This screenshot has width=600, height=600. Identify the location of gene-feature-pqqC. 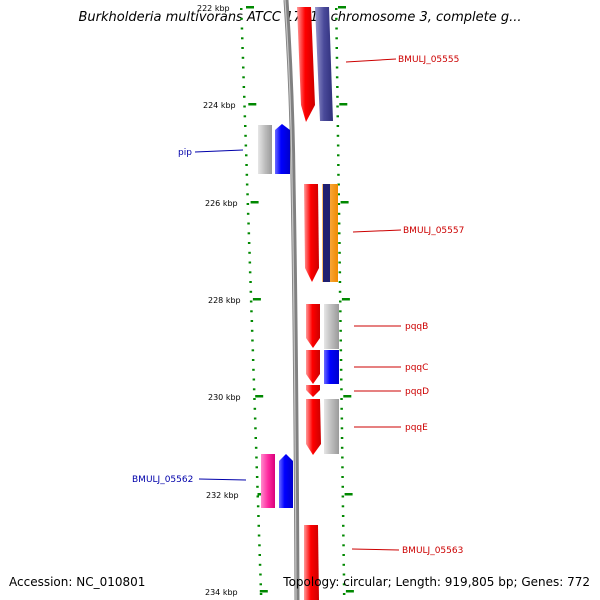
(322, 367).